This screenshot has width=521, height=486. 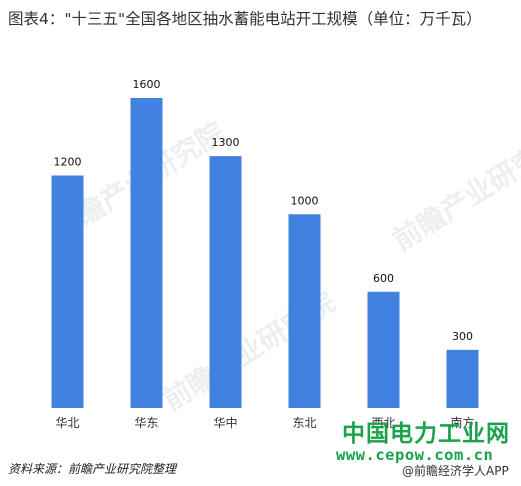 What do you see at coordinates (67, 423) in the screenshot?
I see `category-label: 华北` at bounding box center [67, 423].